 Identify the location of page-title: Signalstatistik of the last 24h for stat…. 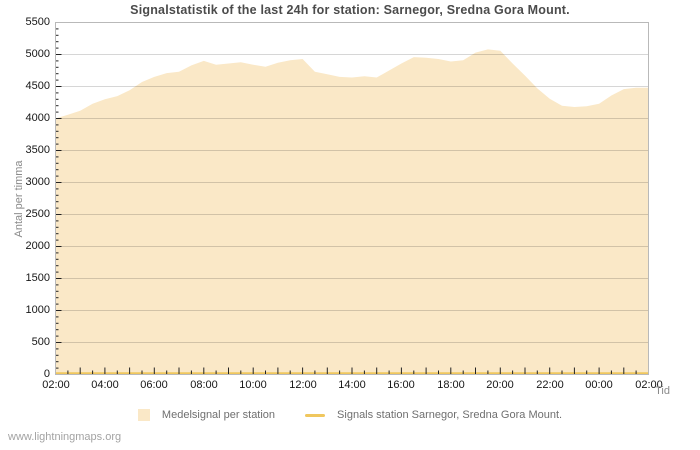
(350, 10).